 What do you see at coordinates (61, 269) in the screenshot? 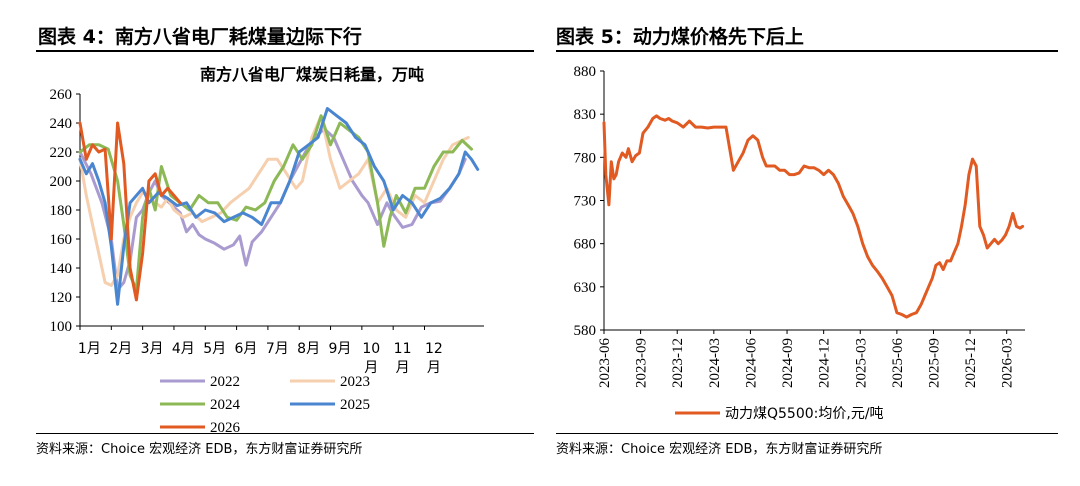
I see `y-tick-label: 140` at bounding box center [61, 269].